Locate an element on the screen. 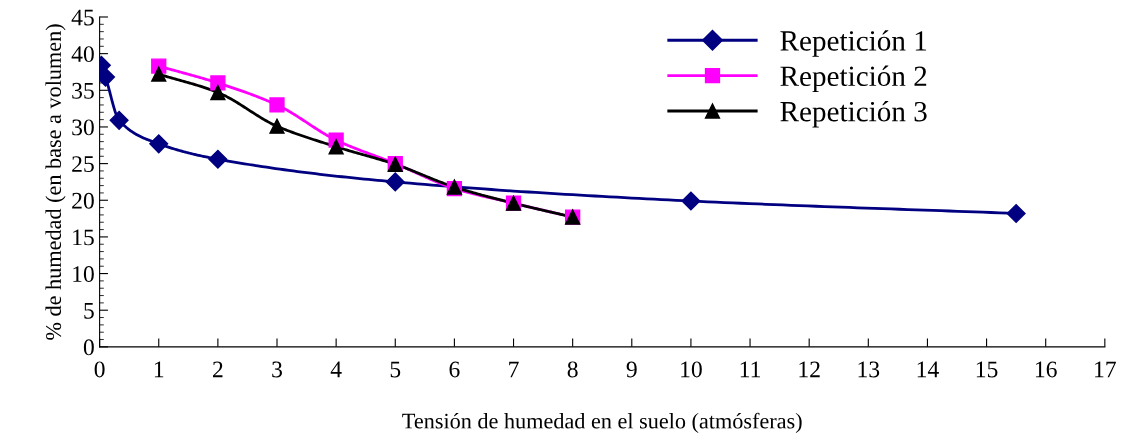  x-tick-label: 17 is located at coordinates (1105, 369).